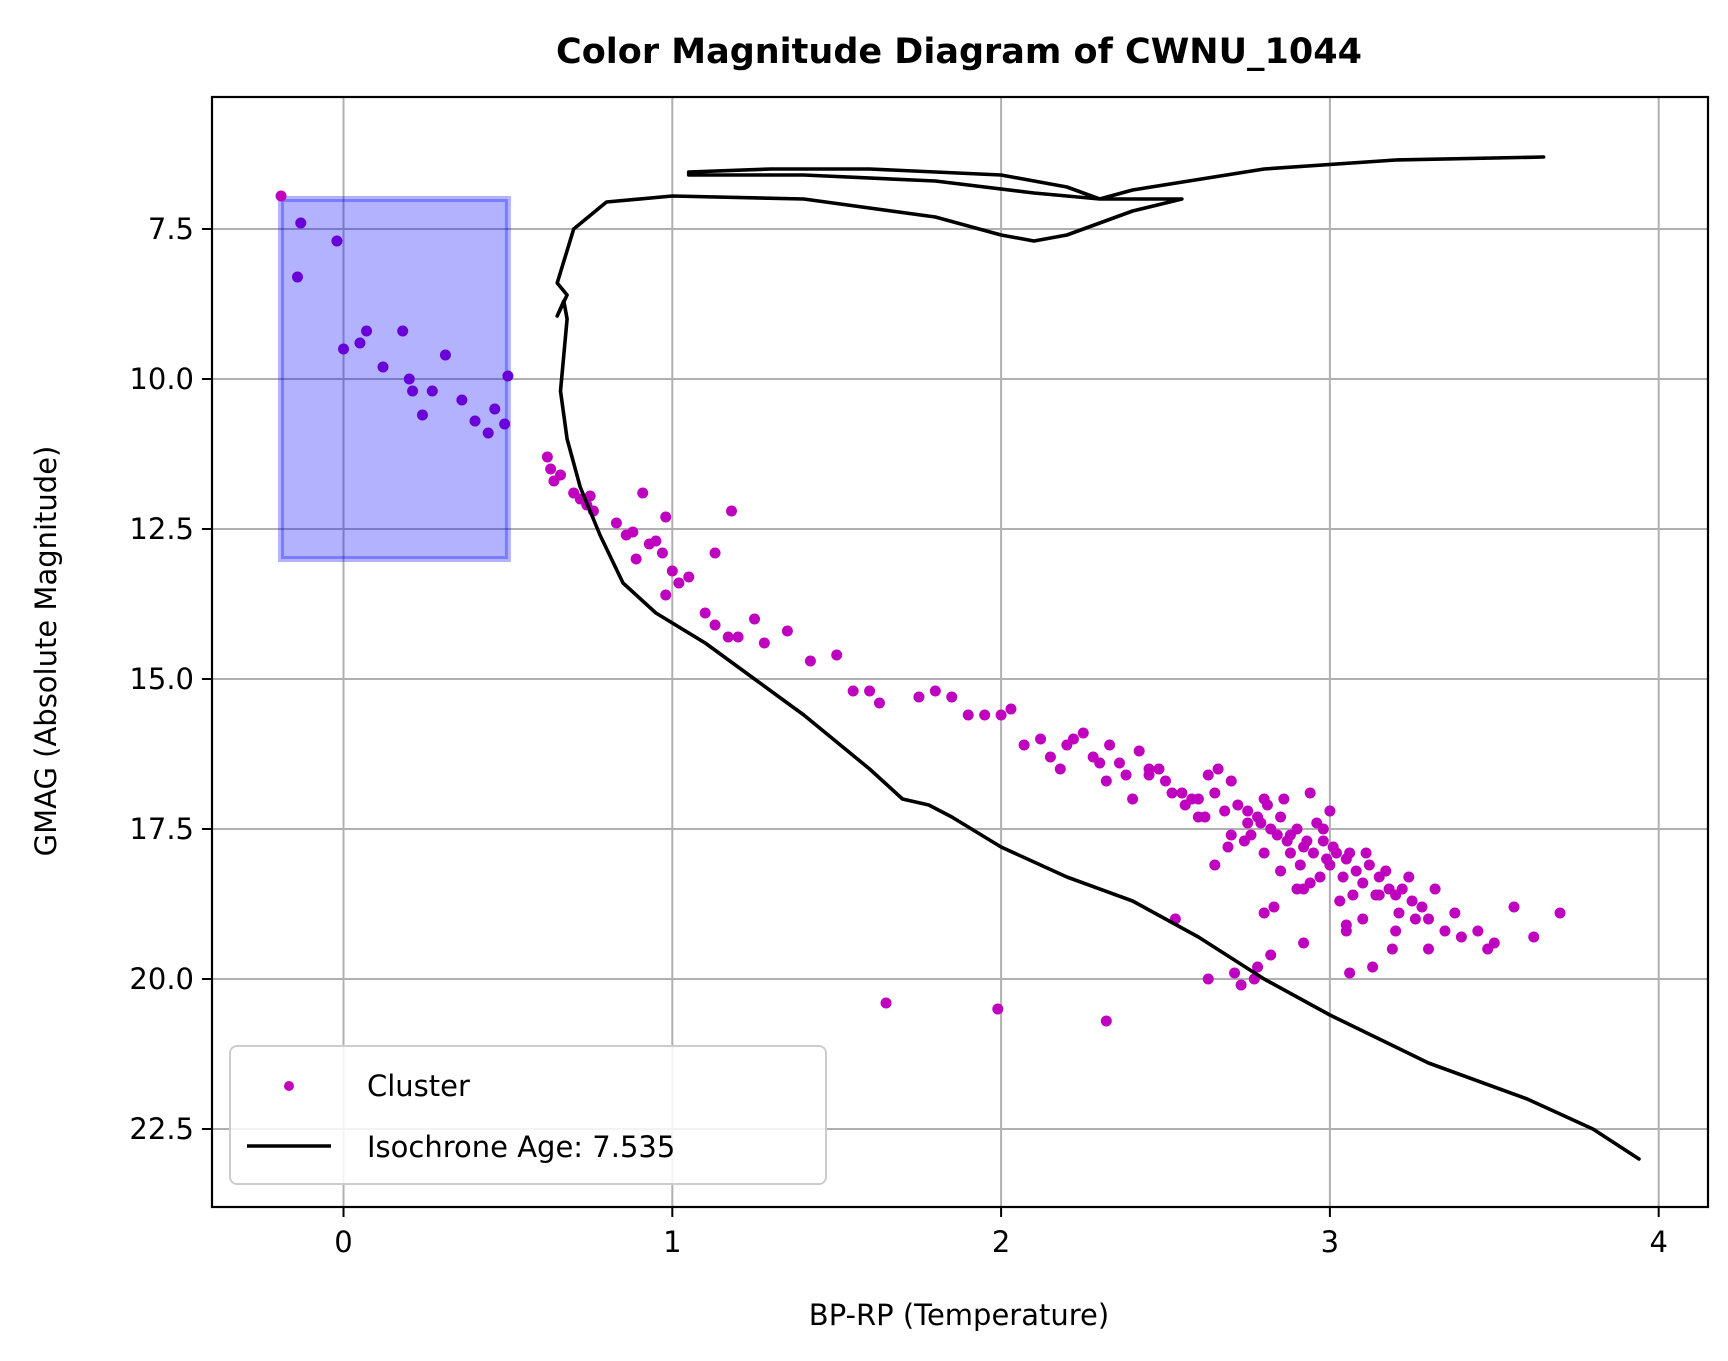  What do you see at coordinates (161, 979) in the screenshot?
I see `y-tick-label: 20.0` at bounding box center [161, 979].